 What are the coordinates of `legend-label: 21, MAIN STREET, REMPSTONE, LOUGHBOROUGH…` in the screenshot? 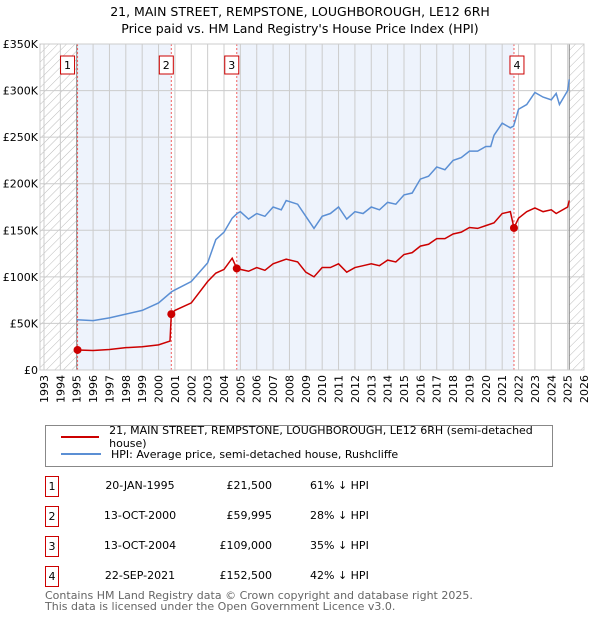 It's located at (321, 437).